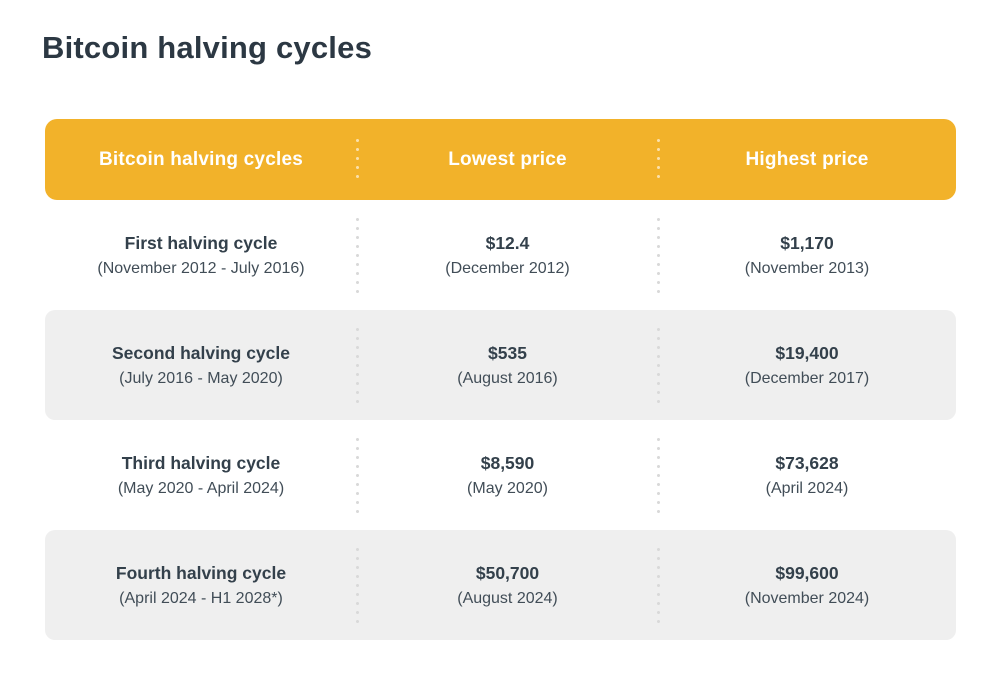 The image size is (1000, 677). I want to click on lowest-price-cell: $50,700 (August 2024), so click(507, 585).